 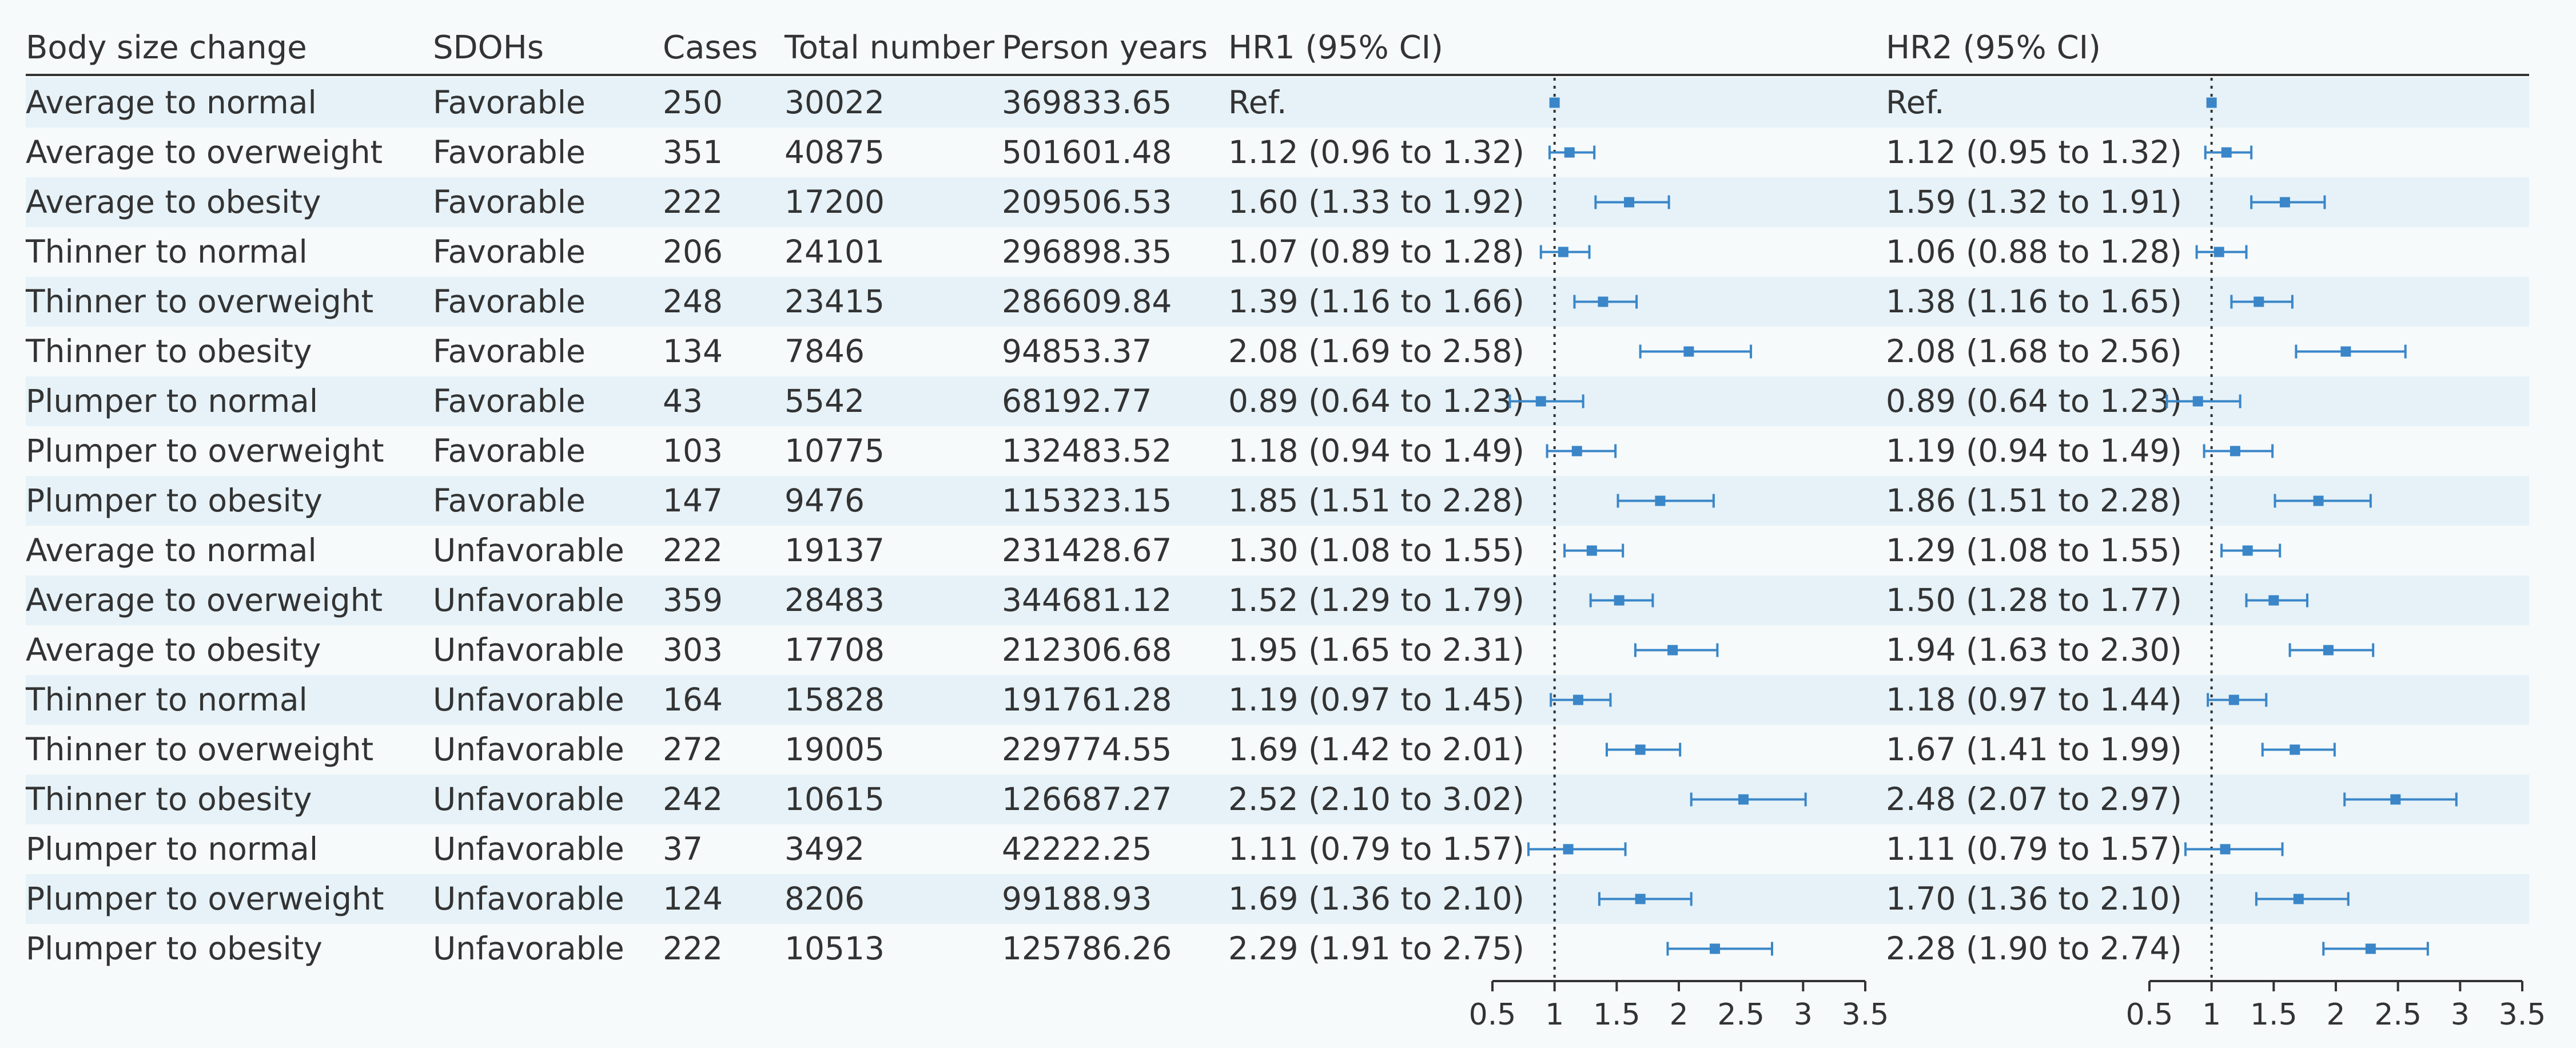 I want to click on header-body-size: Body size change, so click(x=166, y=47).